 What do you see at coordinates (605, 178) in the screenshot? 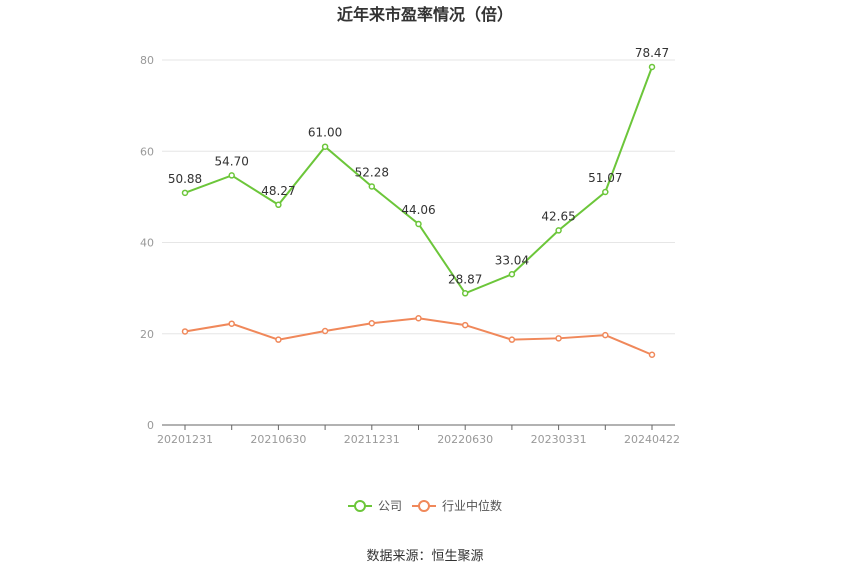
I see `data-label: 51.07` at bounding box center [605, 178].